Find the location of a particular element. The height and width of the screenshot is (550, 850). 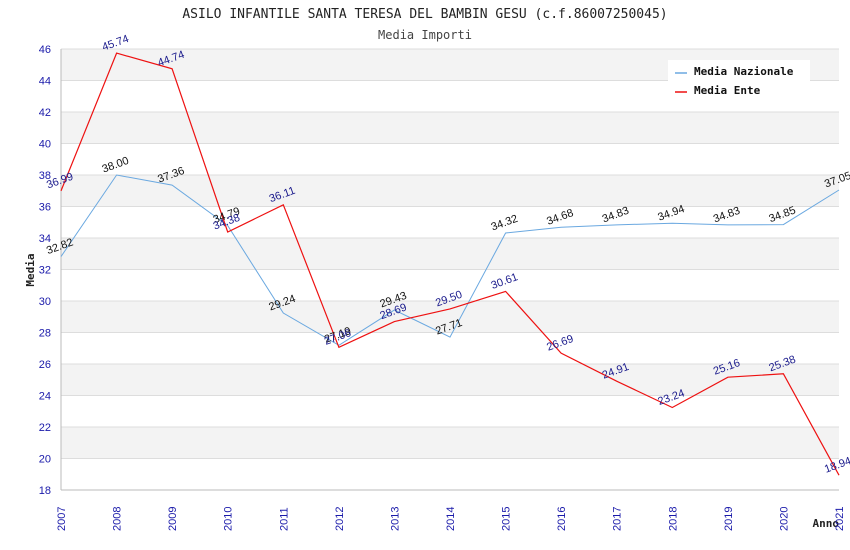

x-tick-label: 2019 is located at coordinates (729, 519).